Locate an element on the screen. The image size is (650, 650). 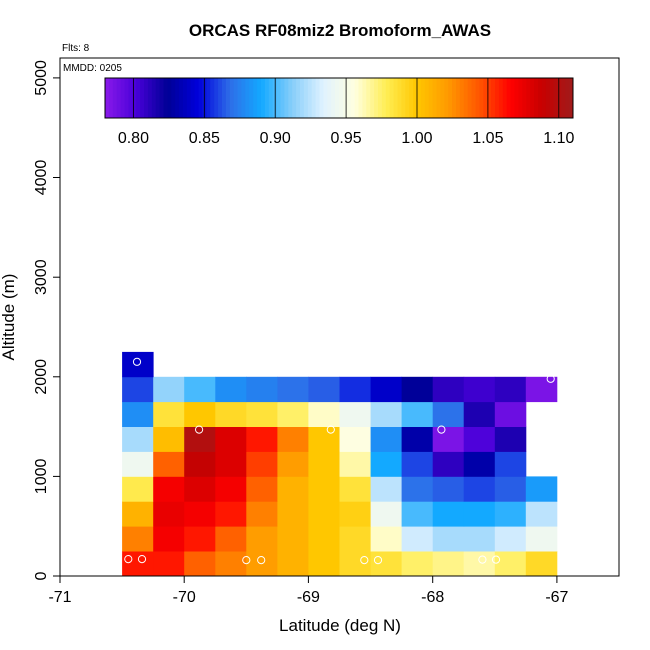
y-tick-label: 1000 is located at coordinates (41, 477).